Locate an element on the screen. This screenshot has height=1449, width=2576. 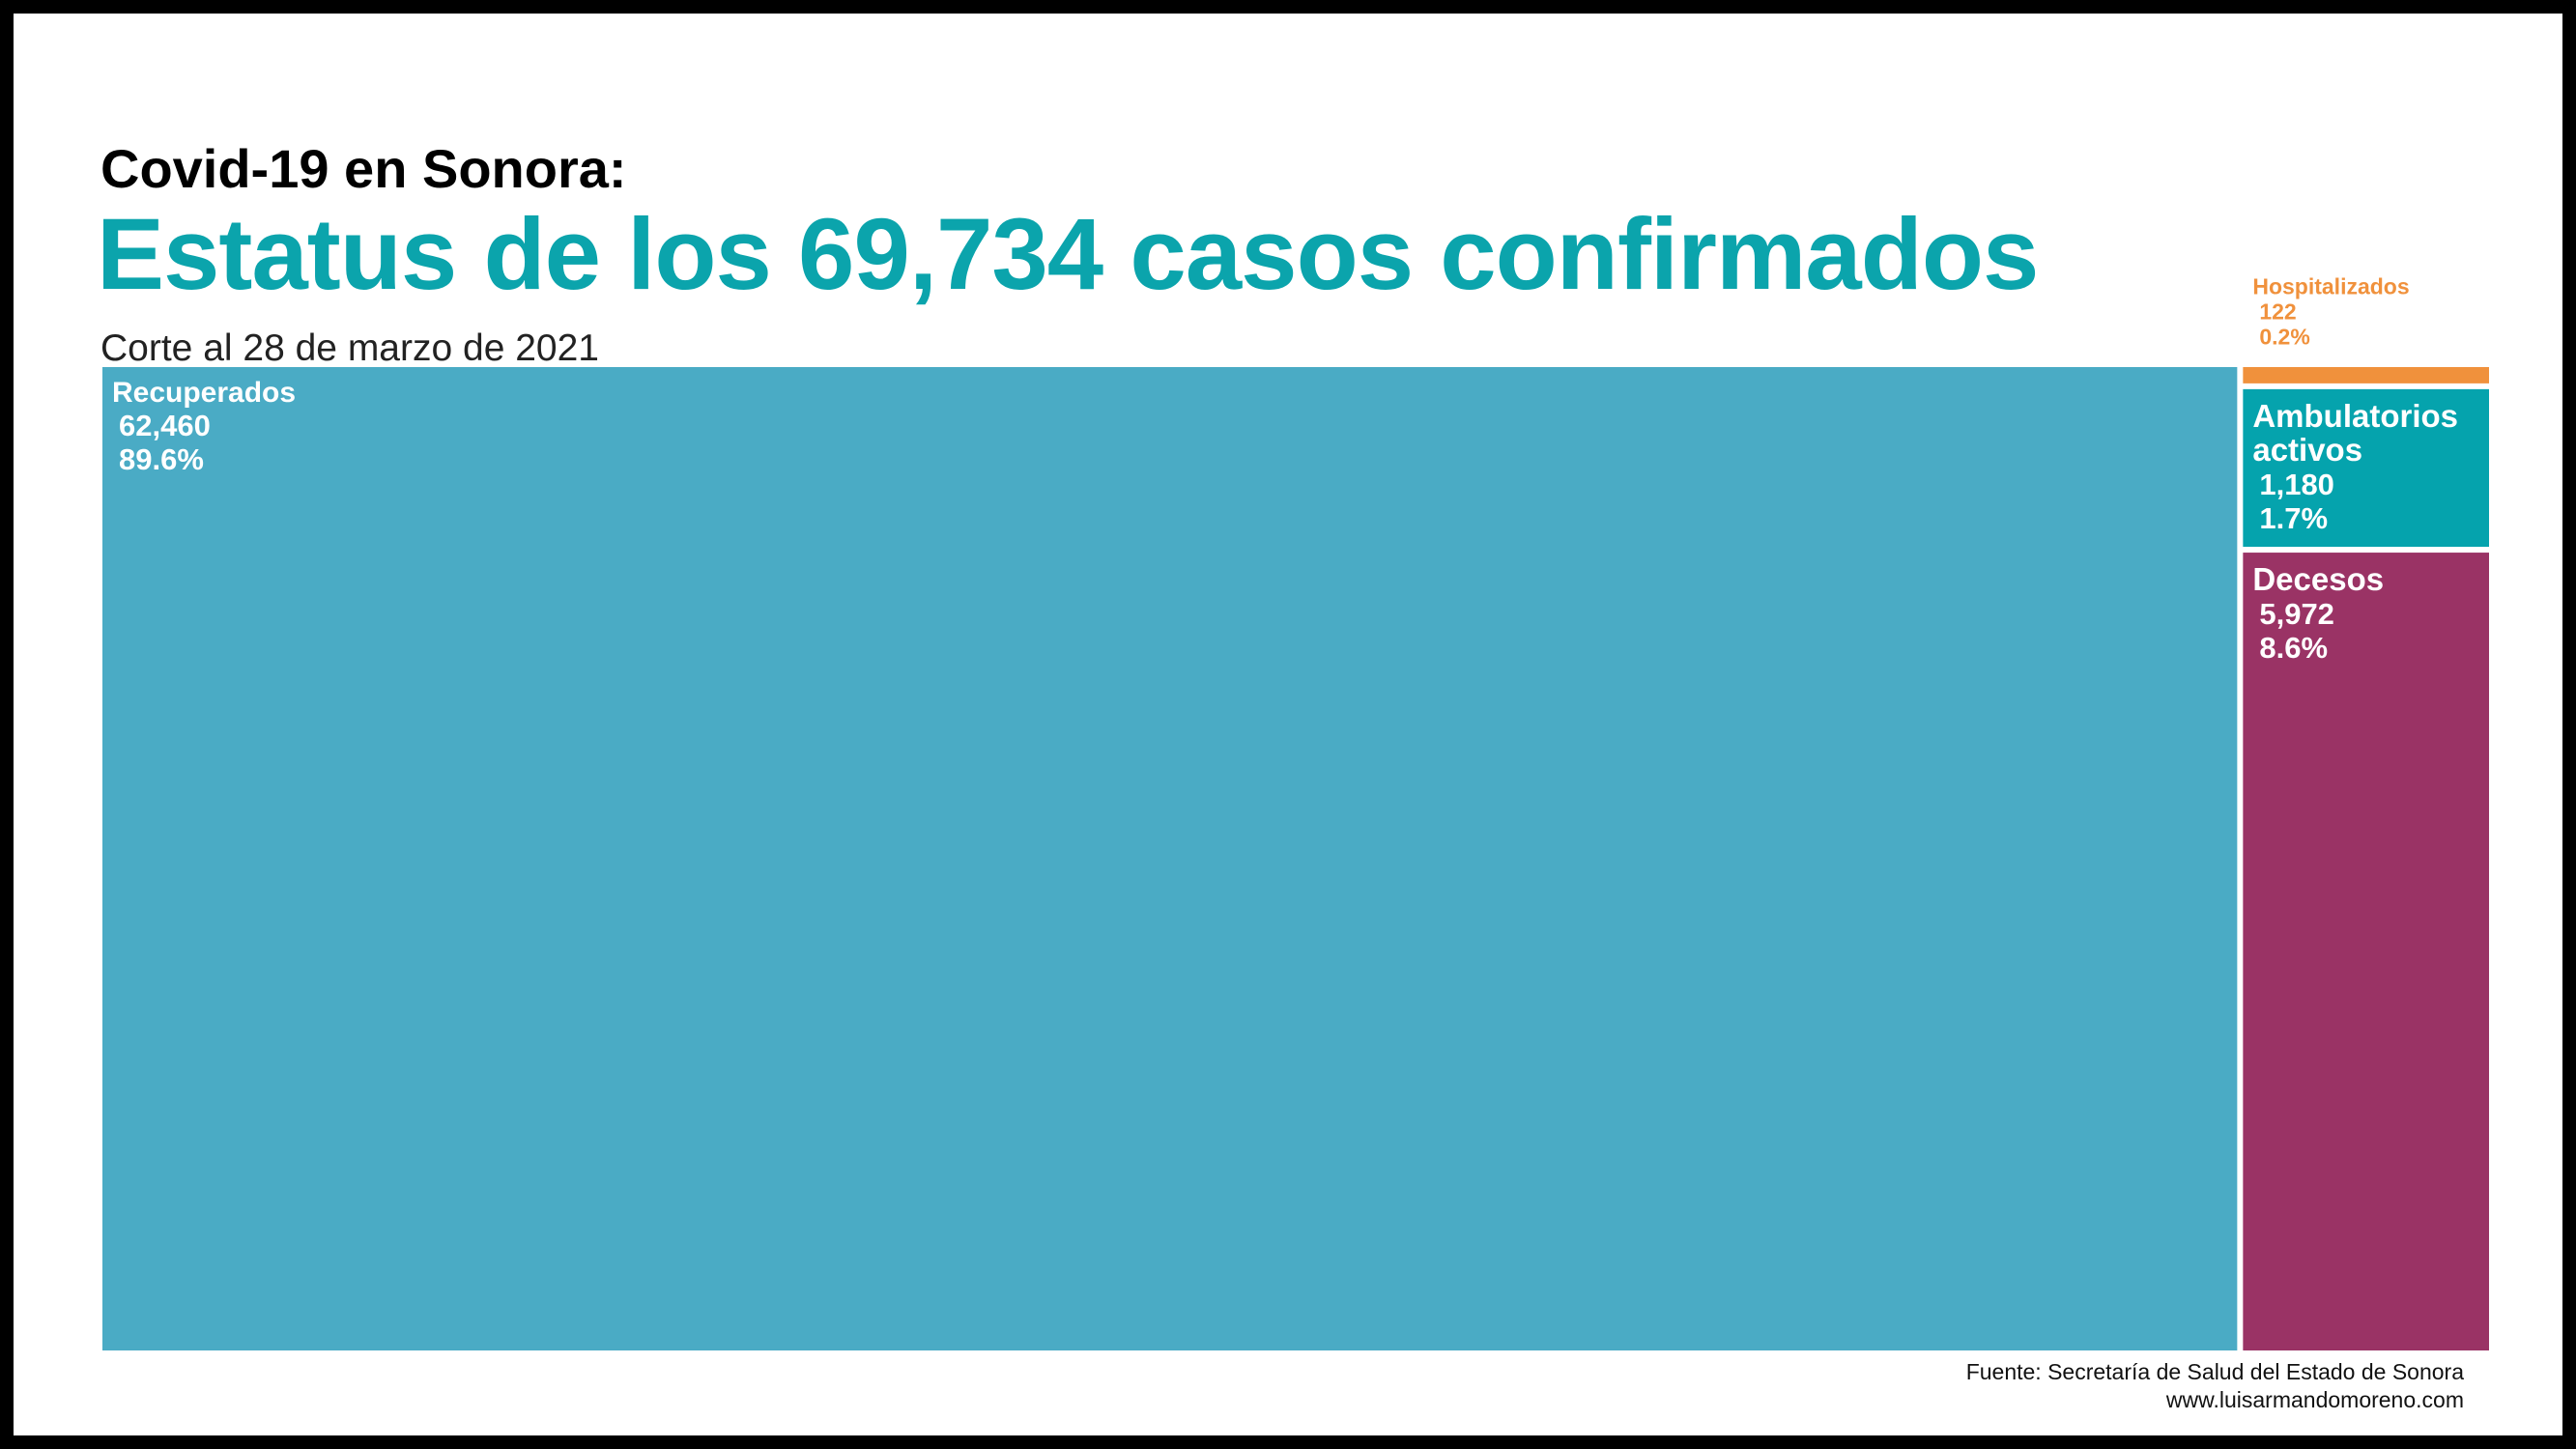
tile-value-recuperados: 62,460 is located at coordinates (165, 425).